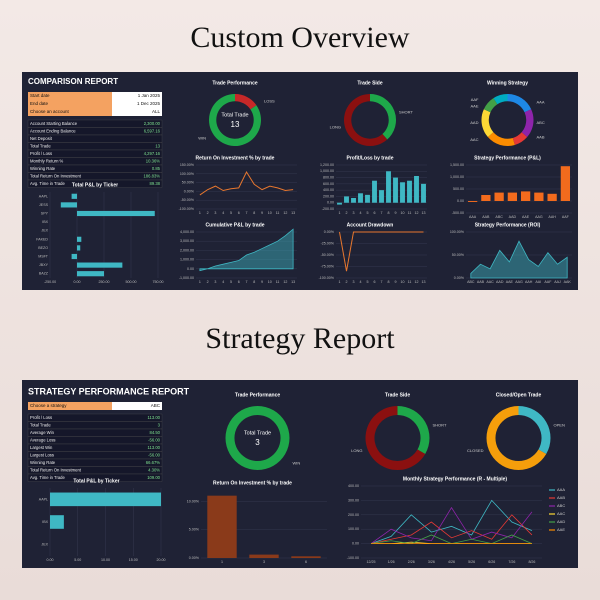  What do you see at coordinates (44, 265) in the screenshot?
I see `y-tick-label: JBXY` at bounding box center [44, 265].